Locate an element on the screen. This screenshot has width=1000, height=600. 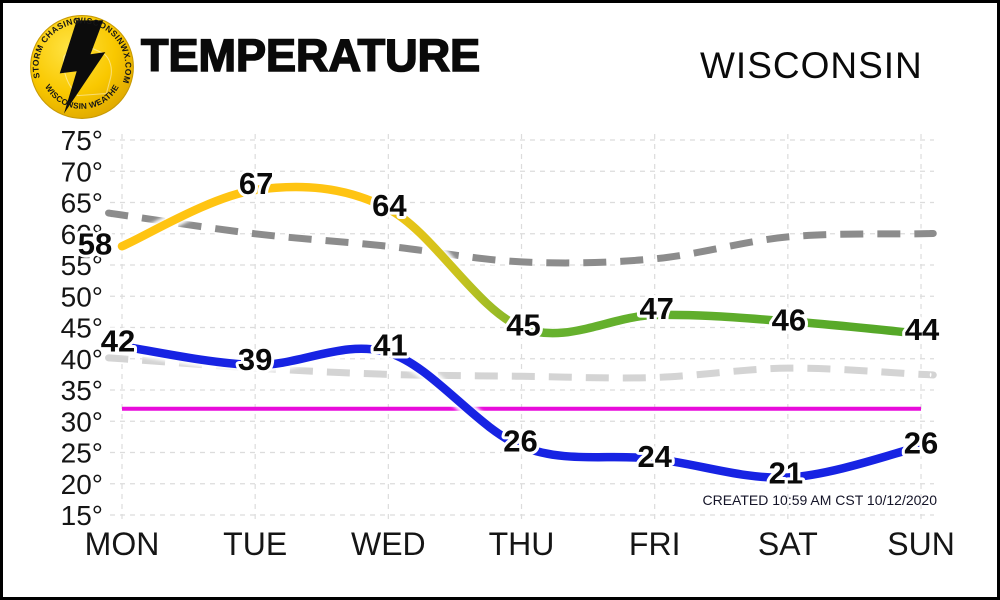
lightning-bolt-icon is located at coordinates (82, 67).